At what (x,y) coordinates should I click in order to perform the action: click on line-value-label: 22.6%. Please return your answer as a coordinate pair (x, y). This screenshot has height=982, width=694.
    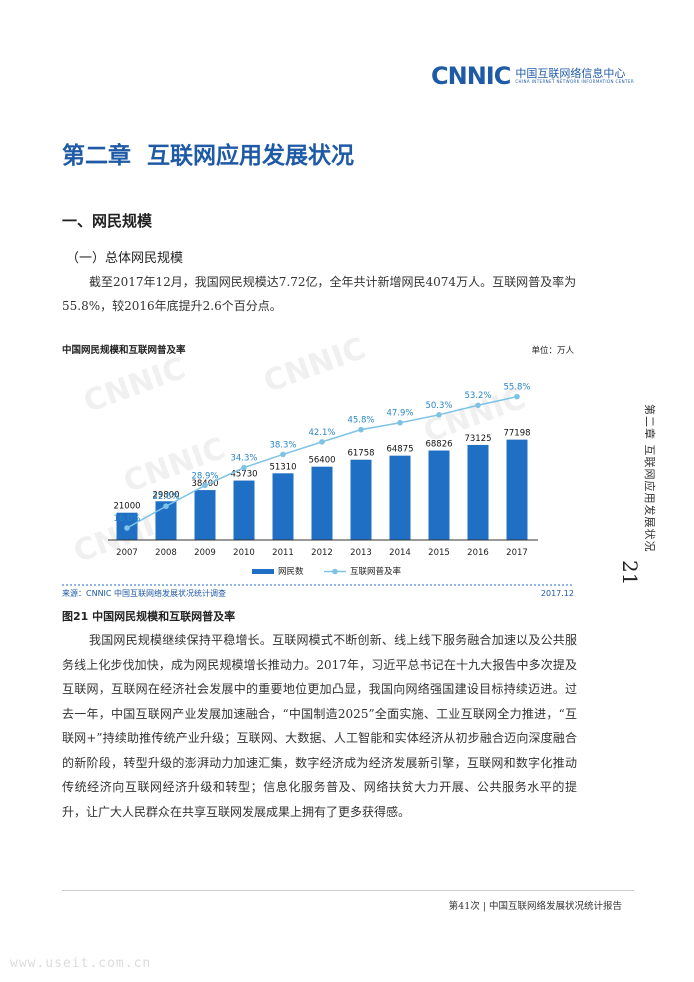
    Looking at the image, I should click on (165, 497).